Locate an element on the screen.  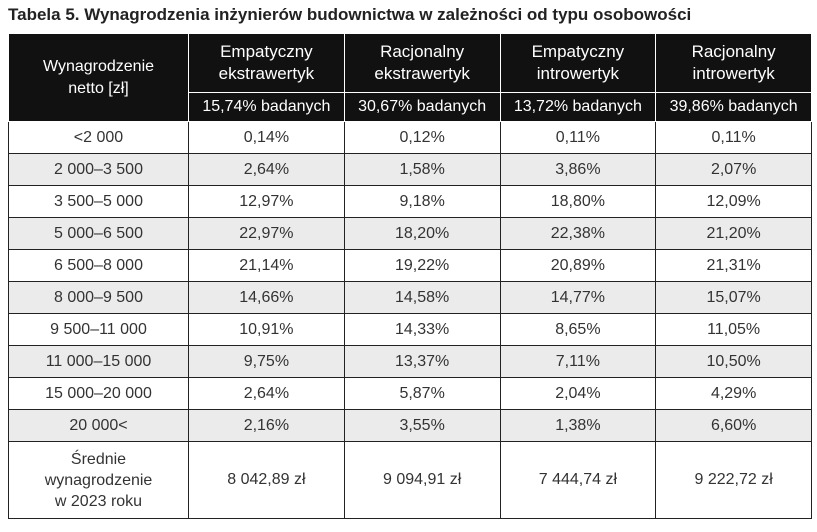
column-share: 30,67% badanych is located at coordinates (422, 107).